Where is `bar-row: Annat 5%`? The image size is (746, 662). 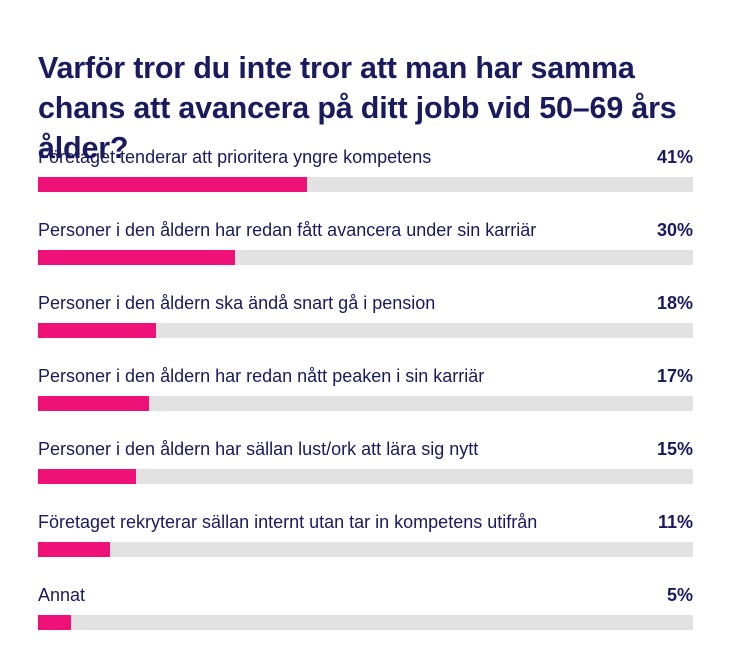 bar-row: Annat 5% is located at coordinates (365, 617).